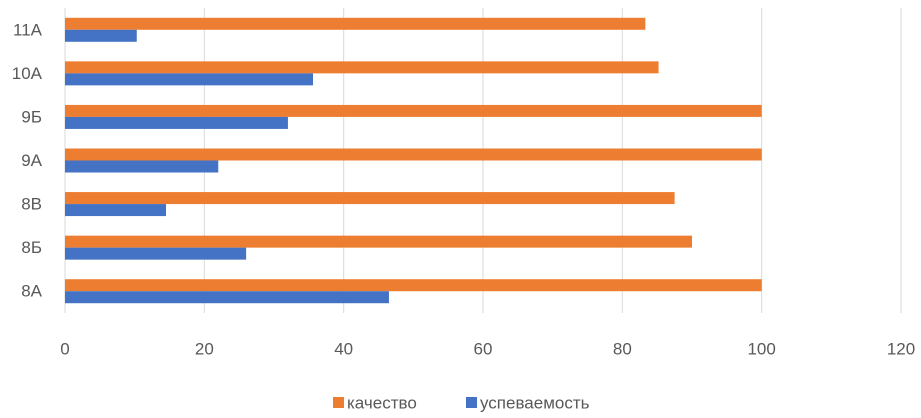  I want to click on y-tick-label: 10А, so click(27, 73).